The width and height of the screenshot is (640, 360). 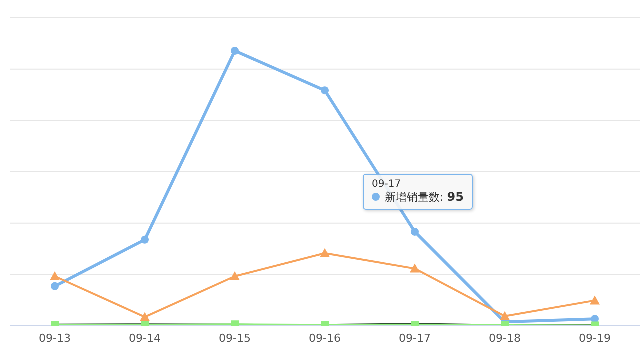 I want to click on x-tick-label: 09-17, so click(x=415, y=338).